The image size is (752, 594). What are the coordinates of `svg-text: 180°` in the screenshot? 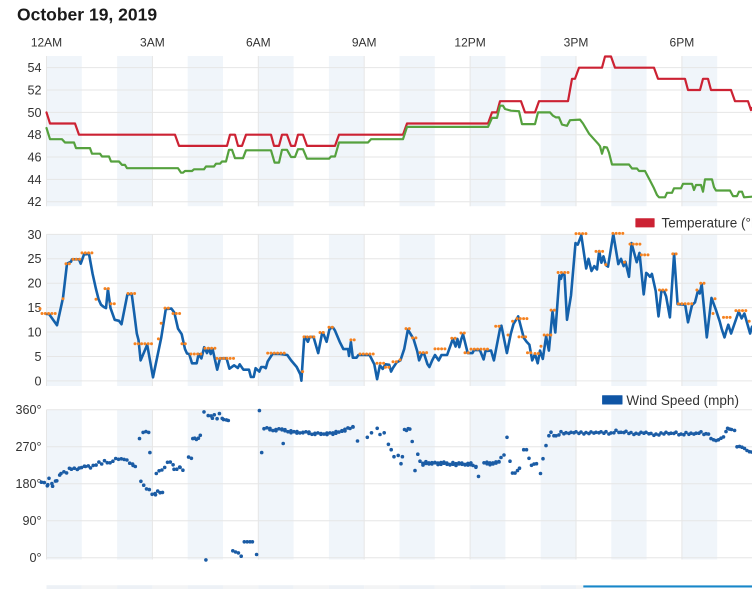 It's located at (28, 484).